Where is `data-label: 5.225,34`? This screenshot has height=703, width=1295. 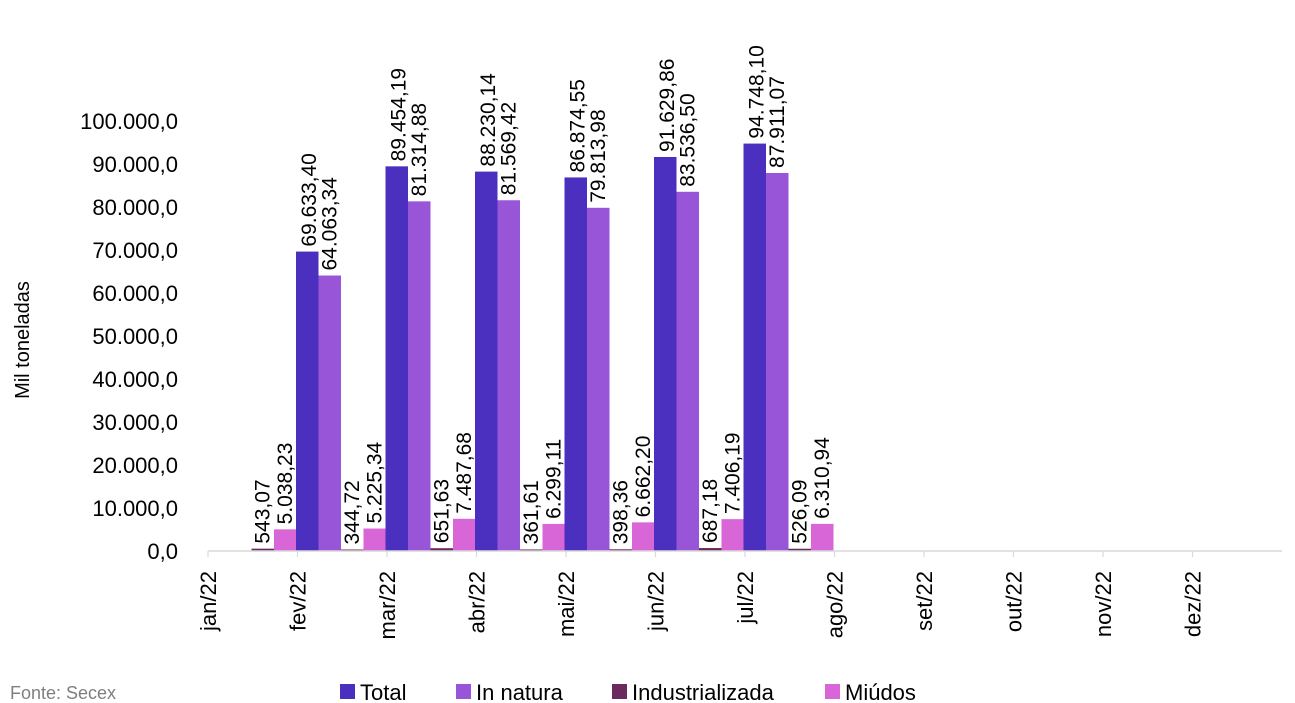 data-label: 5.225,34 is located at coordinates (375, 482).